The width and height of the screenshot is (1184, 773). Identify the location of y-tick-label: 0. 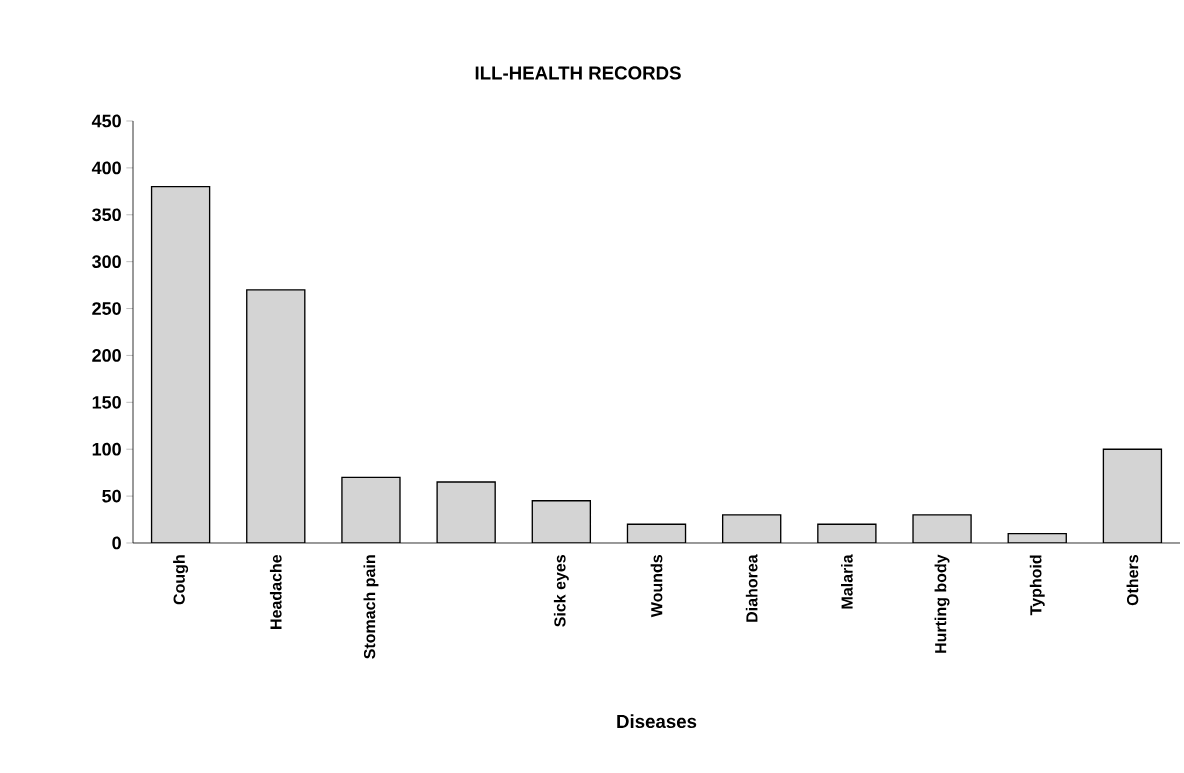
(116, 543).